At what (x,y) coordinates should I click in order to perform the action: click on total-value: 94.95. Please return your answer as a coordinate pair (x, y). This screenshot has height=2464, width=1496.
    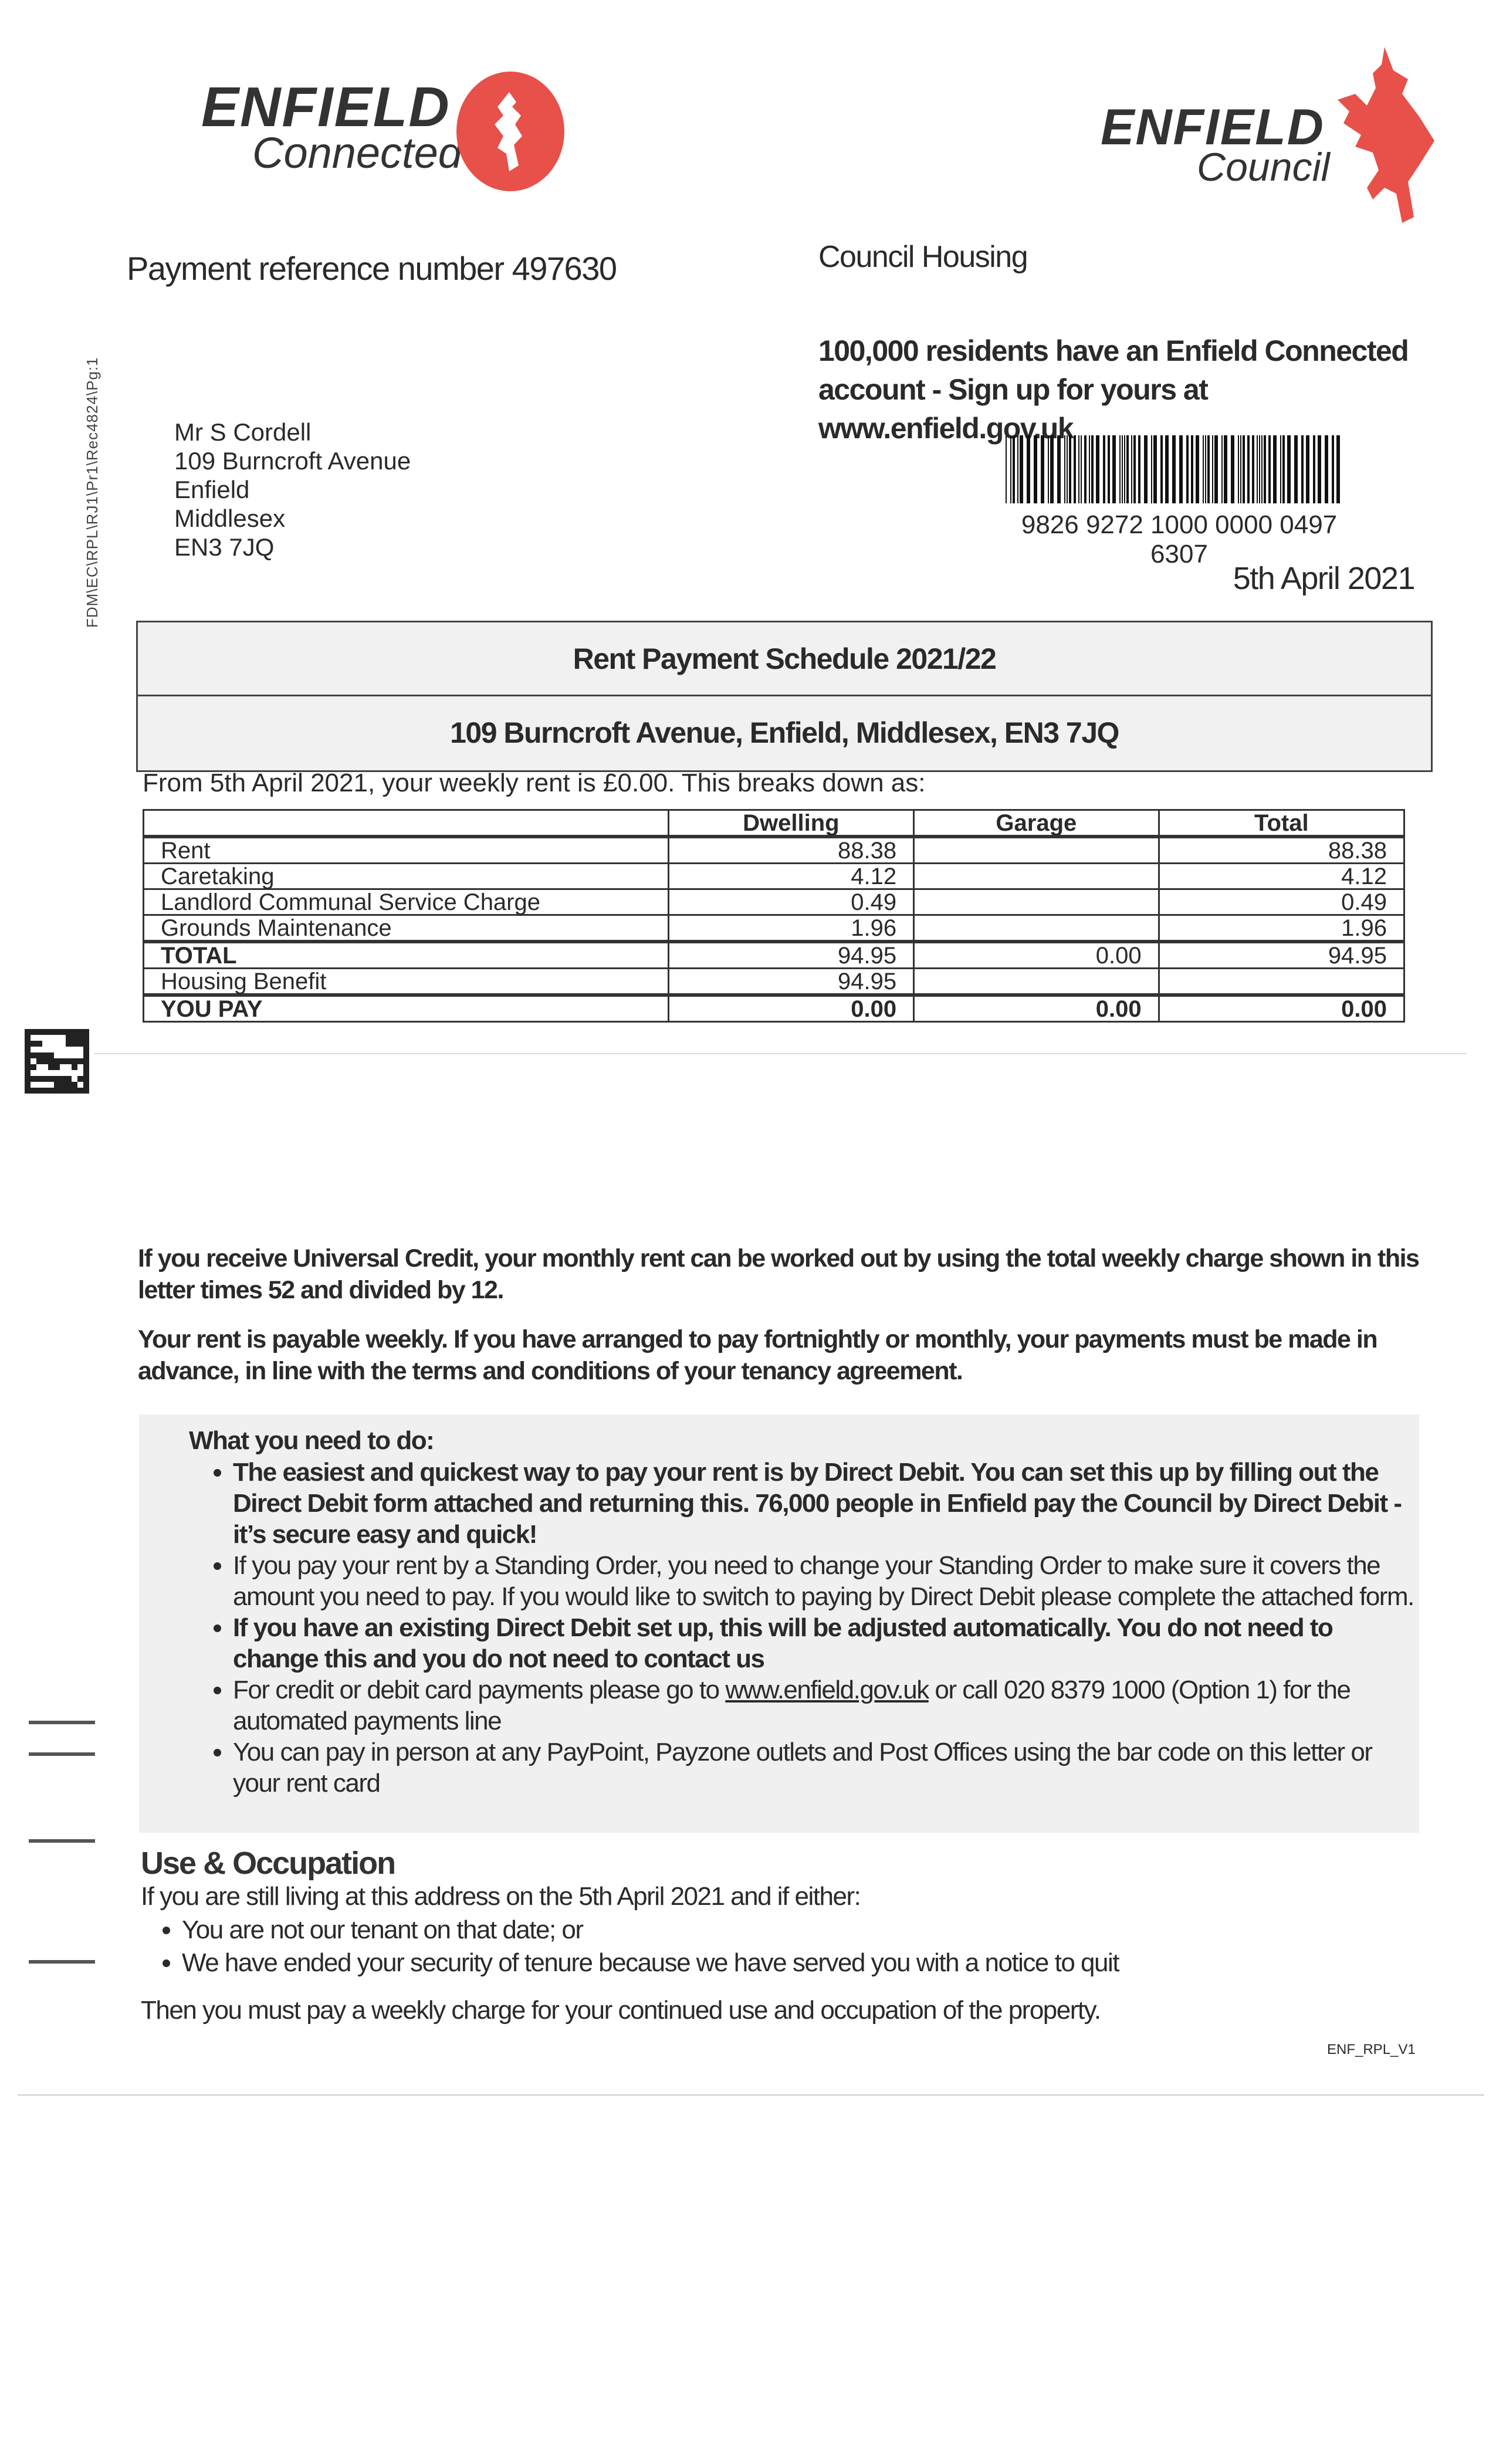
    Looking at the image, I should click on (1281, 955).